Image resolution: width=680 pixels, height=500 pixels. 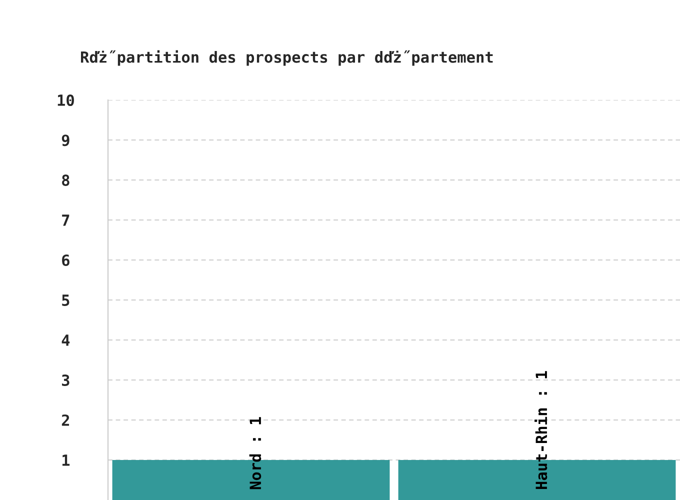 I want to click on data-label: Haut-Rhin : 1, so click(x=541, y=430).